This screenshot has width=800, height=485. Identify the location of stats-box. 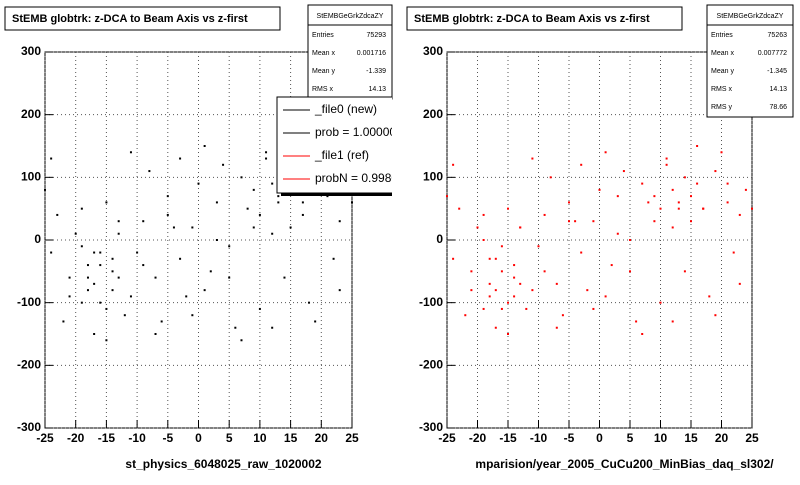
(350, 52).